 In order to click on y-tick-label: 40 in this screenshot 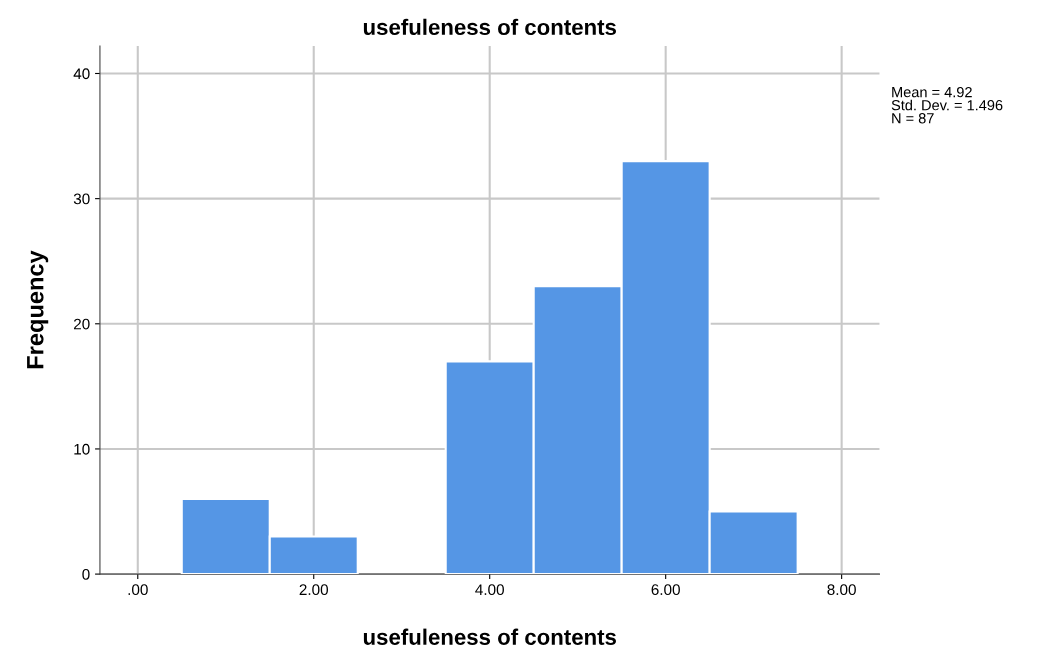, I will do `click(81, 74)`.